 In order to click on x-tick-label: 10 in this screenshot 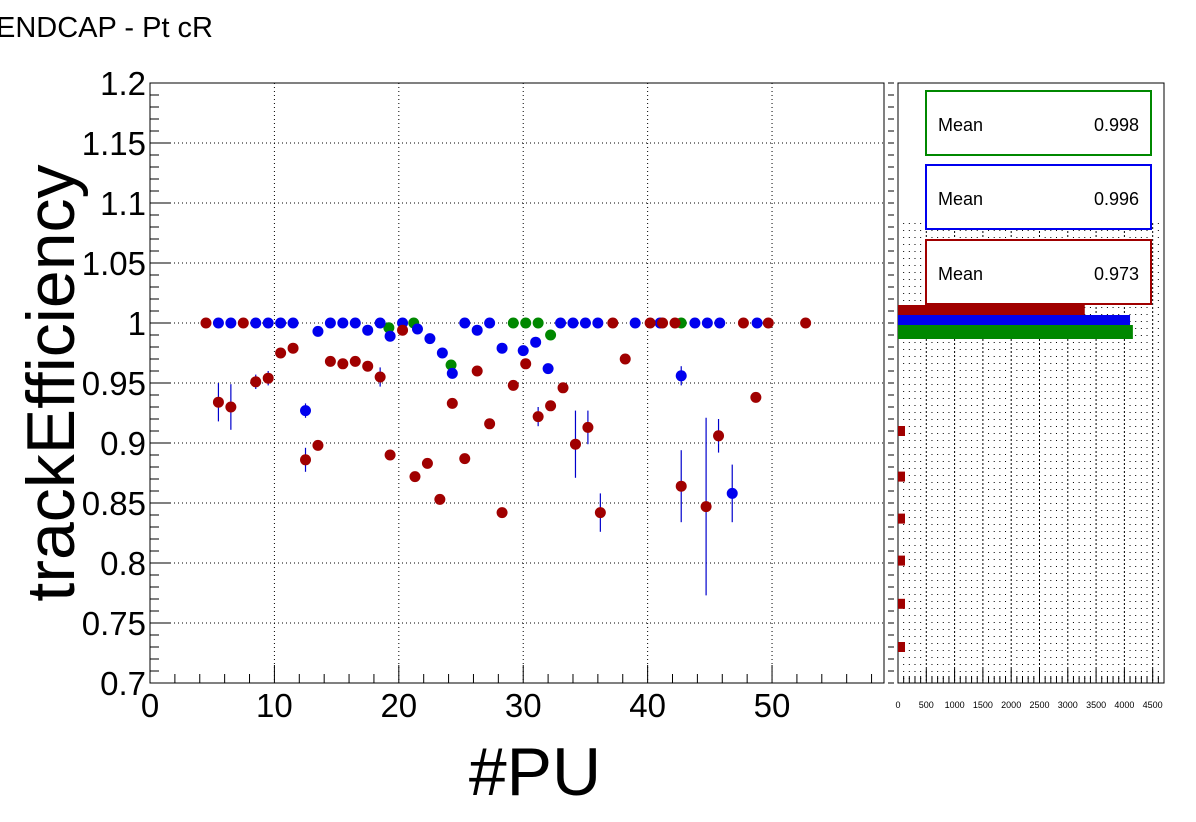, I will do `click(274, 705)`.